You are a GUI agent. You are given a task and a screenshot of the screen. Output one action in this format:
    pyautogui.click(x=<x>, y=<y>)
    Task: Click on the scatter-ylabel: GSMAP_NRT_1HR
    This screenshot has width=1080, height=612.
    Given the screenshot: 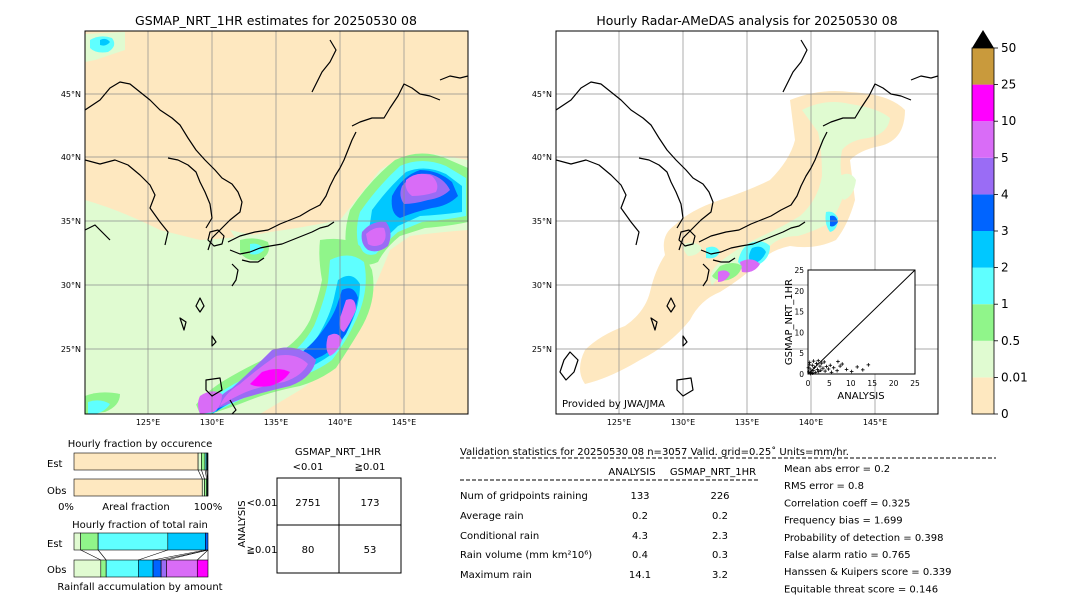 What is the action you would take?
    pyautogui.click(x=789, y=322)
    